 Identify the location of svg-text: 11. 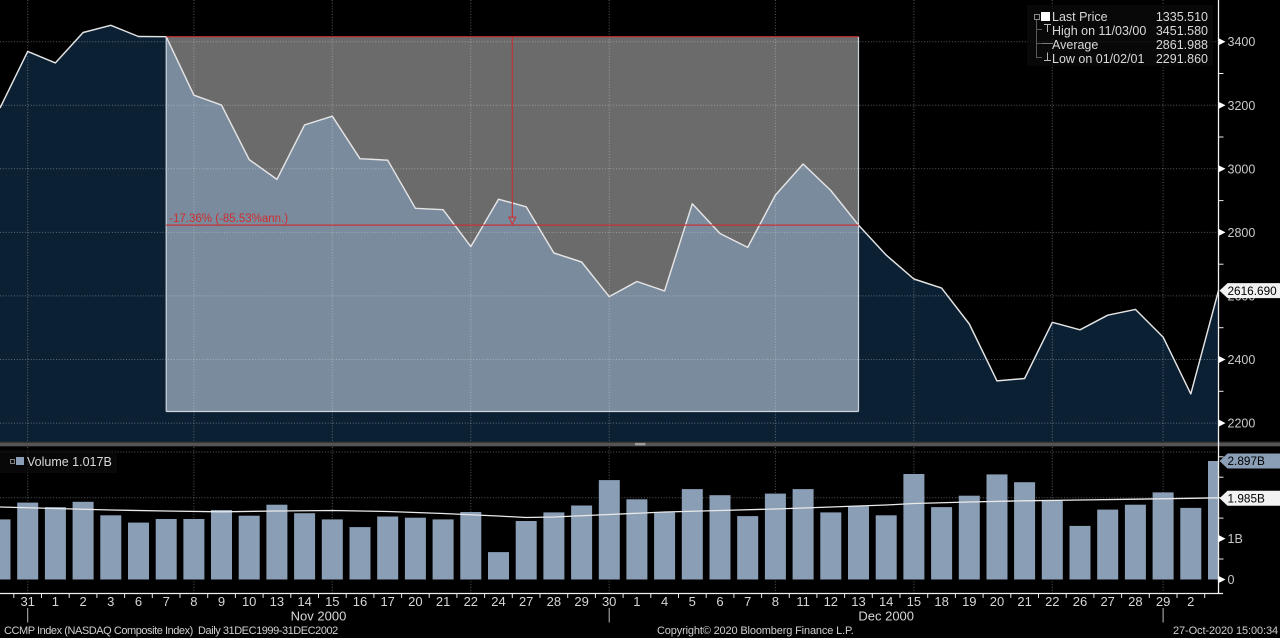
(803, 601).